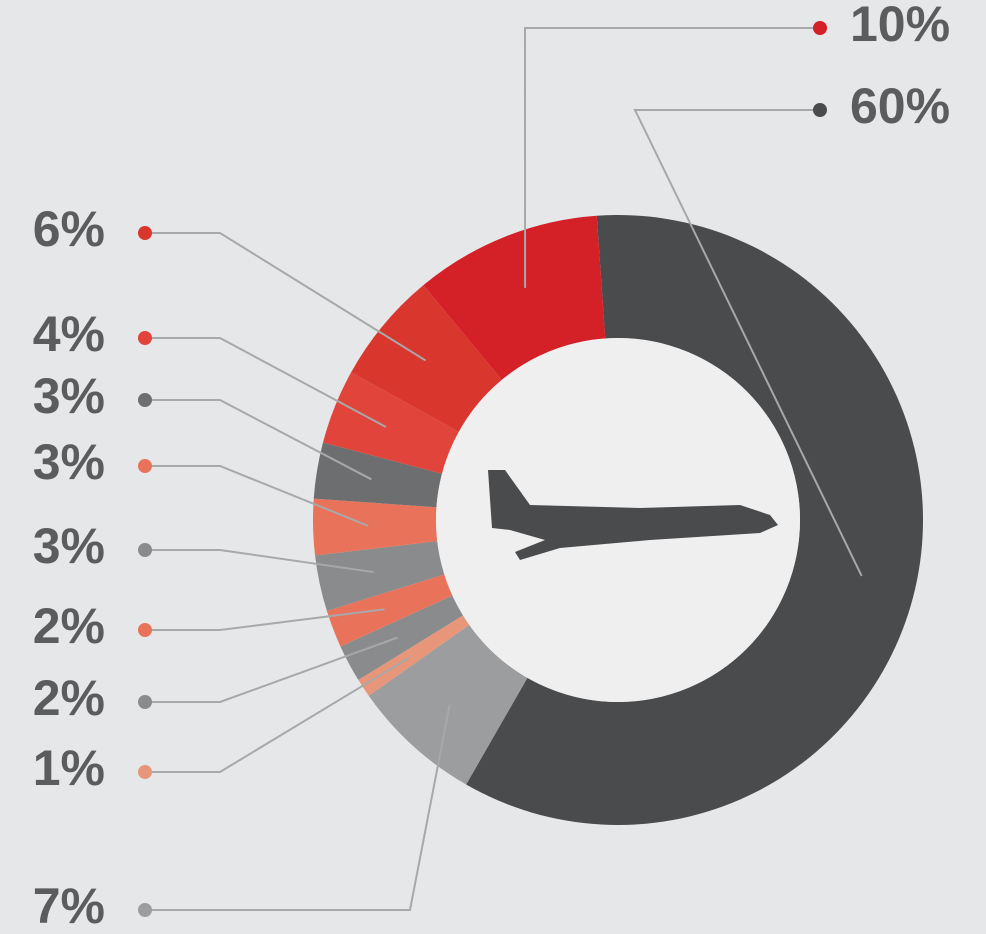 The image size is (986, 934). I want to click on data-label: 7%, so click(69, 906).